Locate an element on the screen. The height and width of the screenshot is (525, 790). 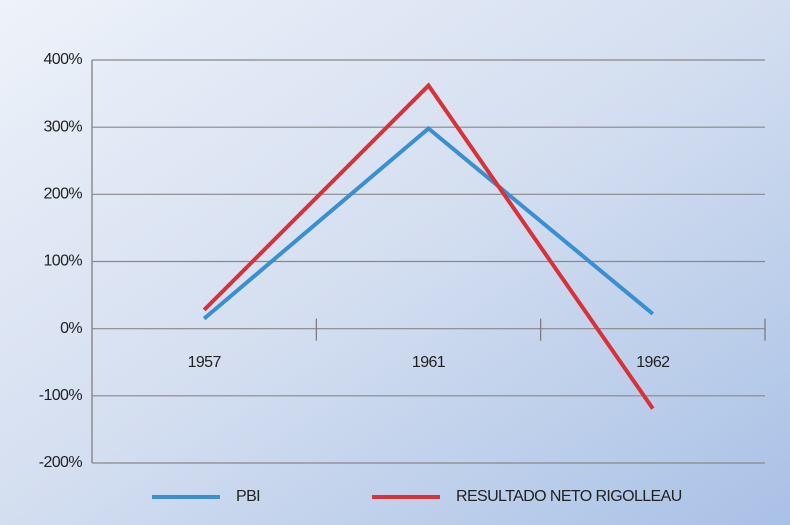
y-tick-label: 200% is located at coordinates (62, 194).